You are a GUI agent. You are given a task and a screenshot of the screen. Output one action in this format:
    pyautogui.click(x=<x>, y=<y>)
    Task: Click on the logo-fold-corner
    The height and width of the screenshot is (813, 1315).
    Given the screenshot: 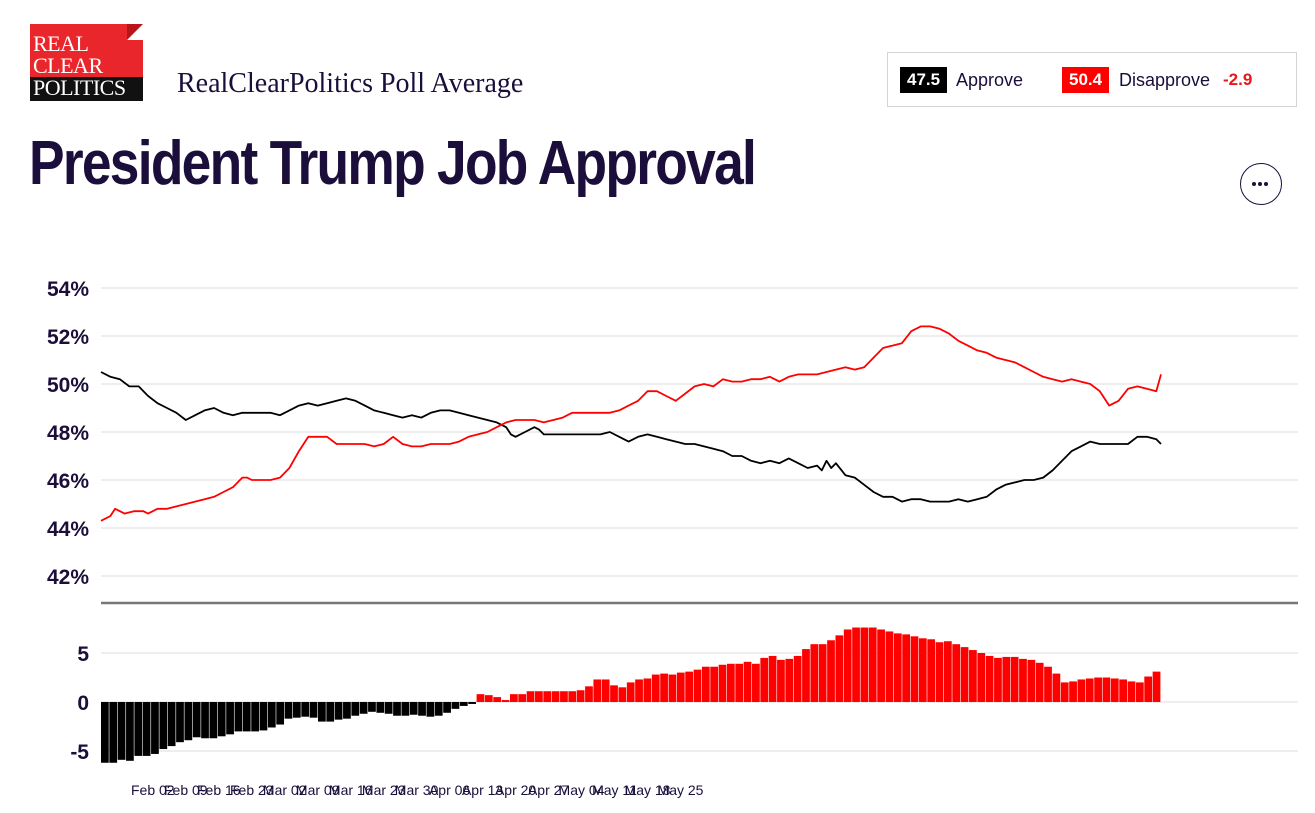 What is the action you would take?
    pyautogui.click(x=135, y=32)
    